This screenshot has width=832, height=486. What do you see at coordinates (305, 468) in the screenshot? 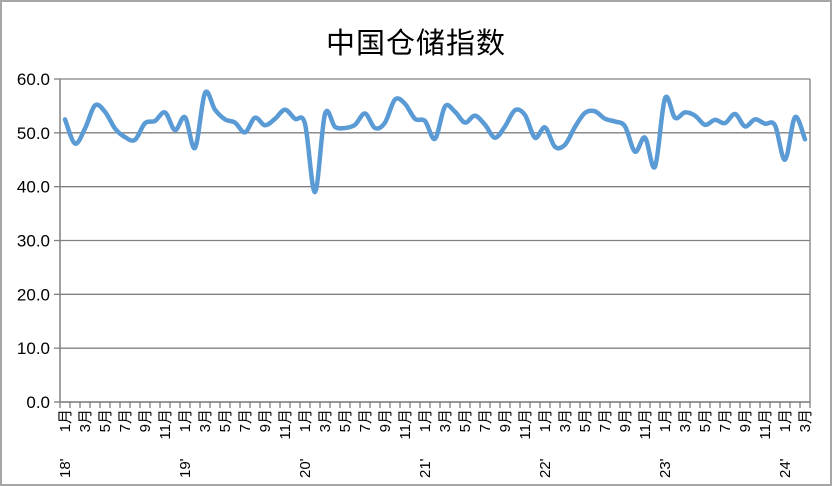
I see `x-year-label: 20'` at bounding box center [305, 468].